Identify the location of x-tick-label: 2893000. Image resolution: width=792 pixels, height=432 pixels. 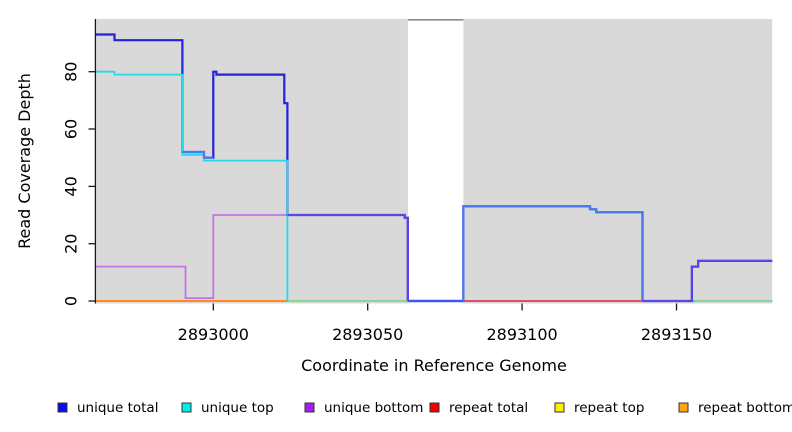
(213, 334).